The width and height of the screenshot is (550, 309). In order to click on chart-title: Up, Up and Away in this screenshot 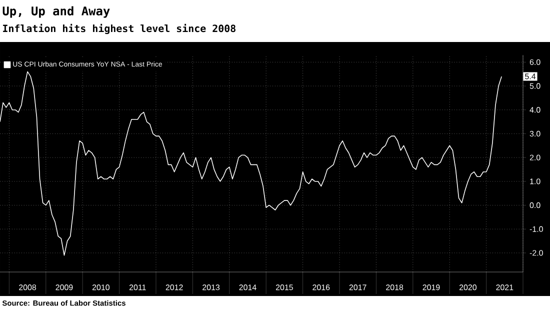, I will do `click(56, 12)`.